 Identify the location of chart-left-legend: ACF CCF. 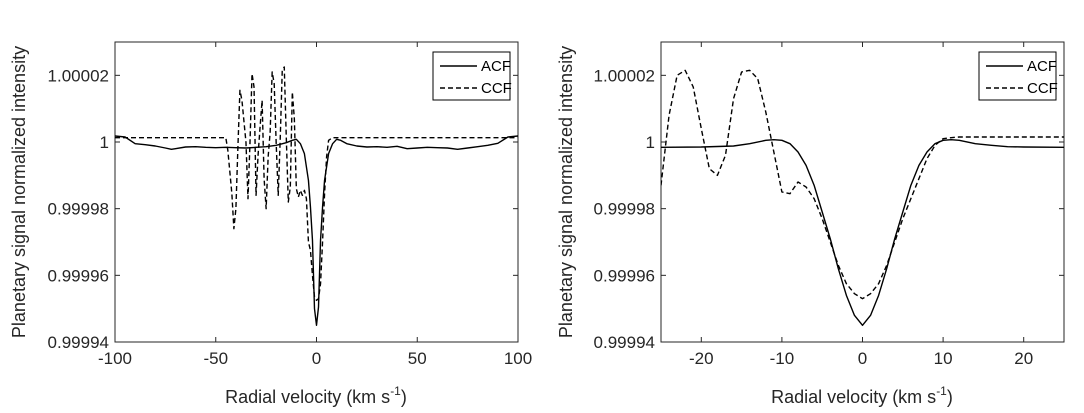
(472, 76).